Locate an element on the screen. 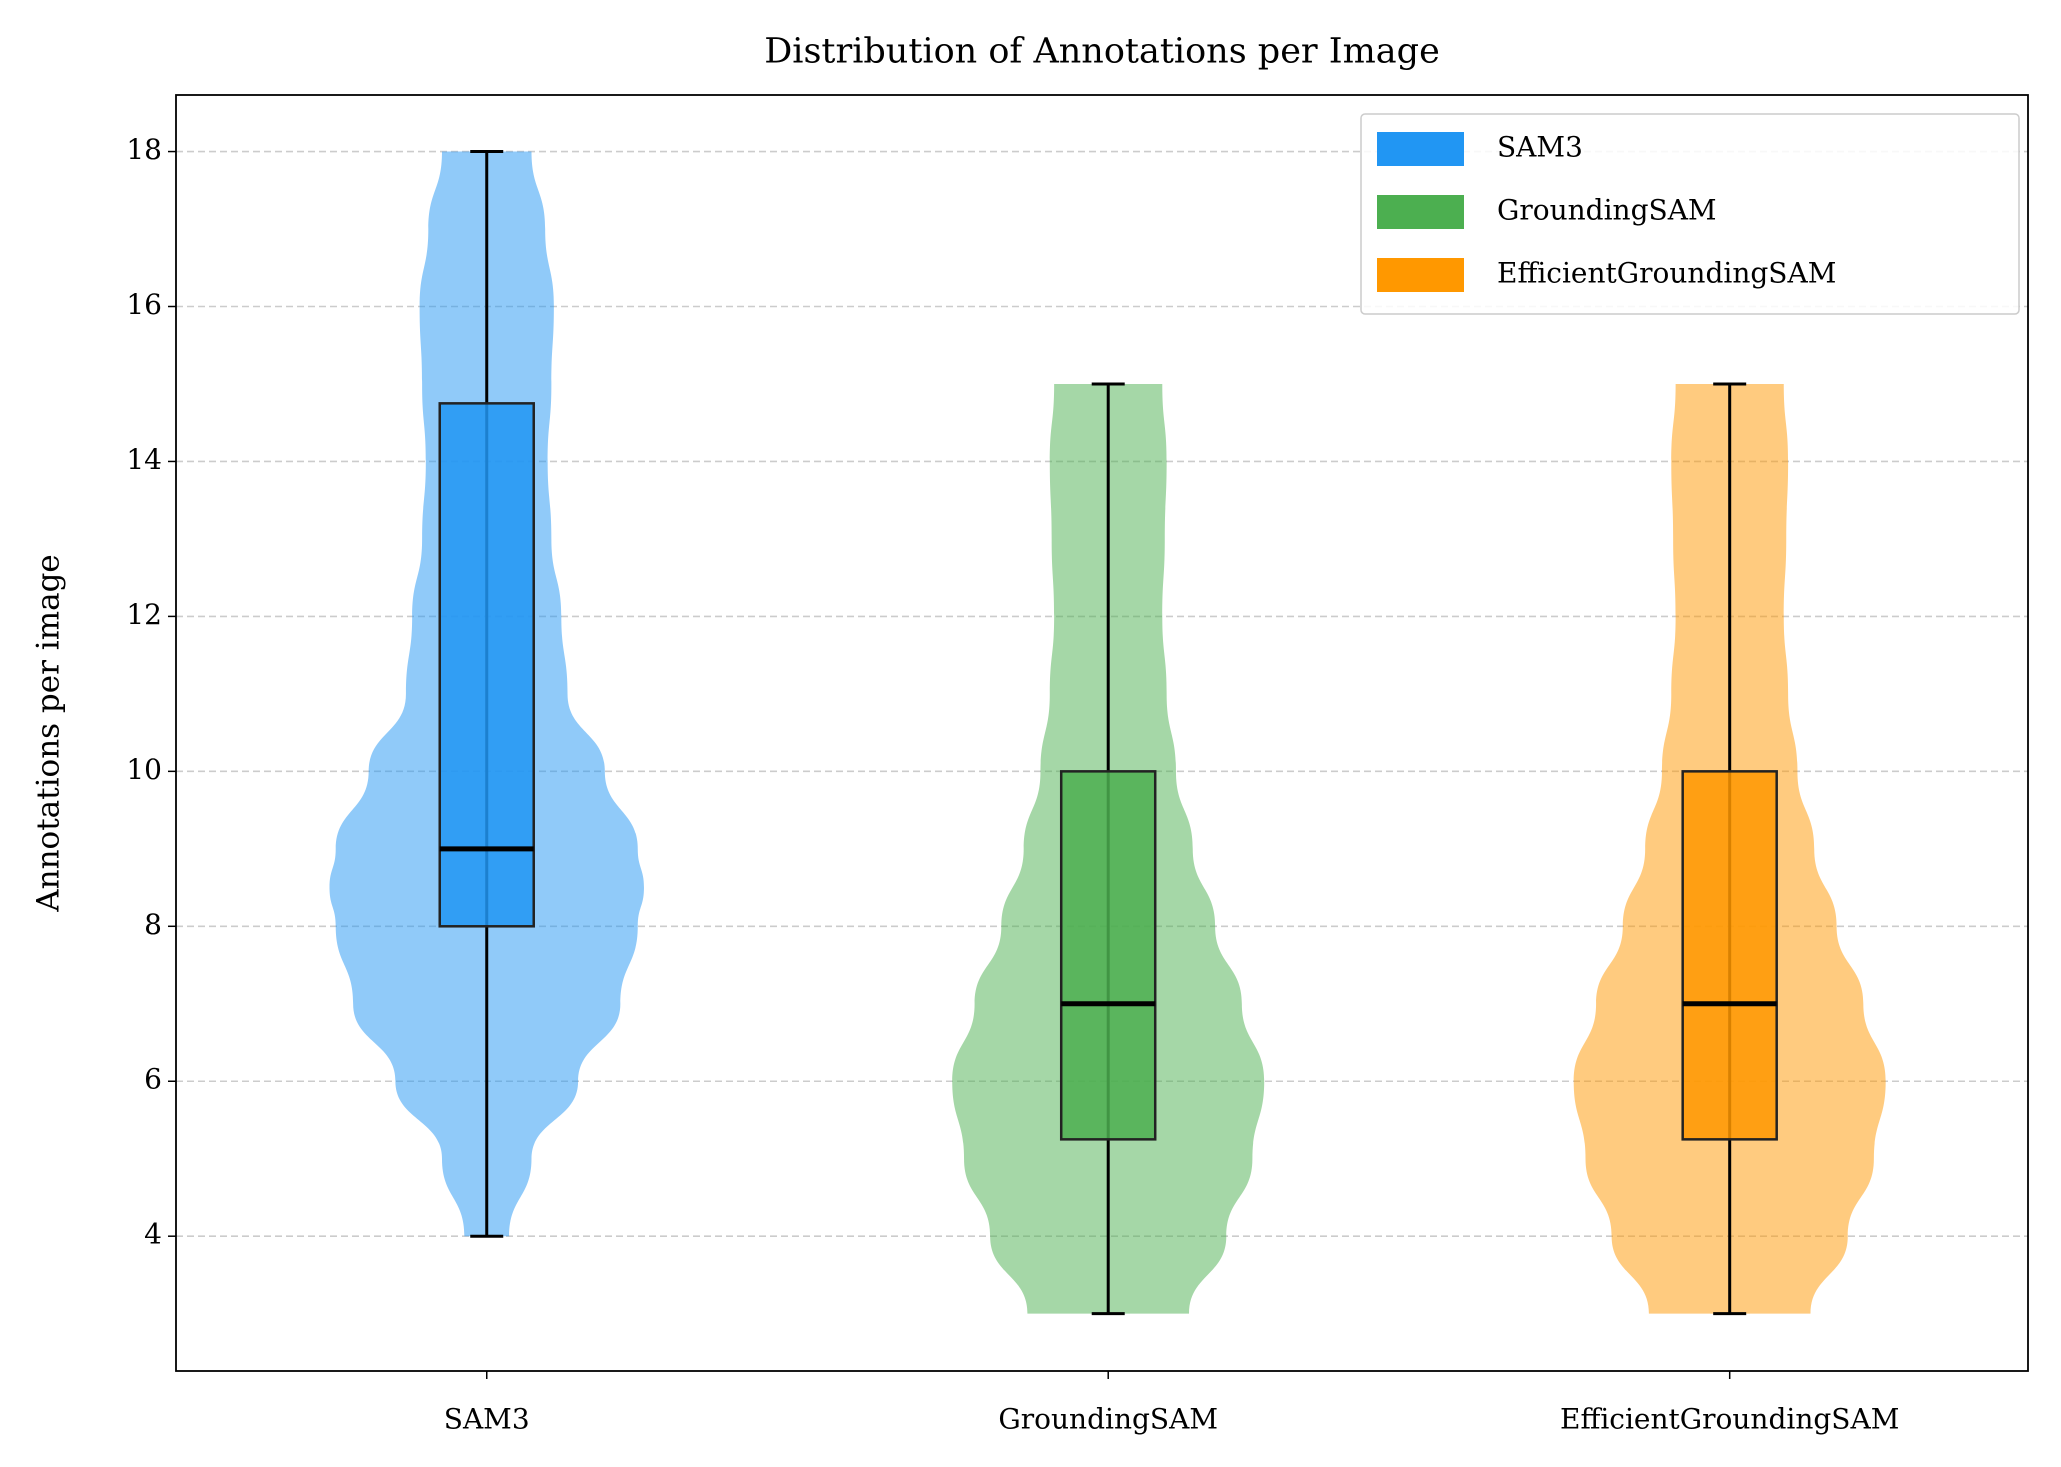  legend: SAM3 GroundingSAM EfficientGroundingSAM is located at coordinates (1690, 214).